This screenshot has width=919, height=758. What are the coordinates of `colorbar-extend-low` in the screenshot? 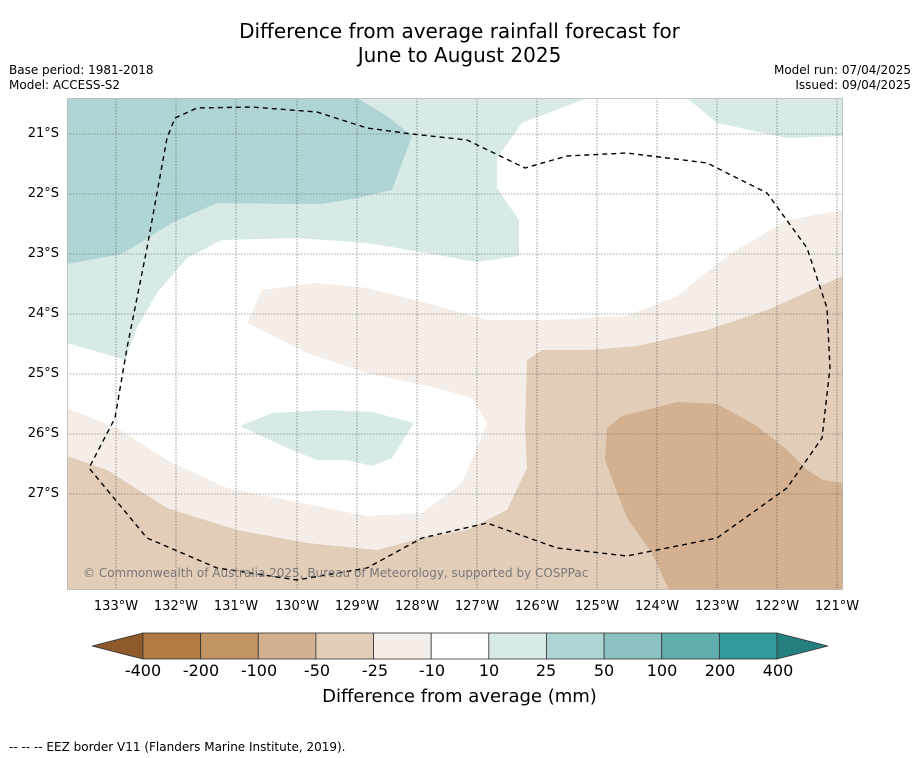 It's located at (117, 646).